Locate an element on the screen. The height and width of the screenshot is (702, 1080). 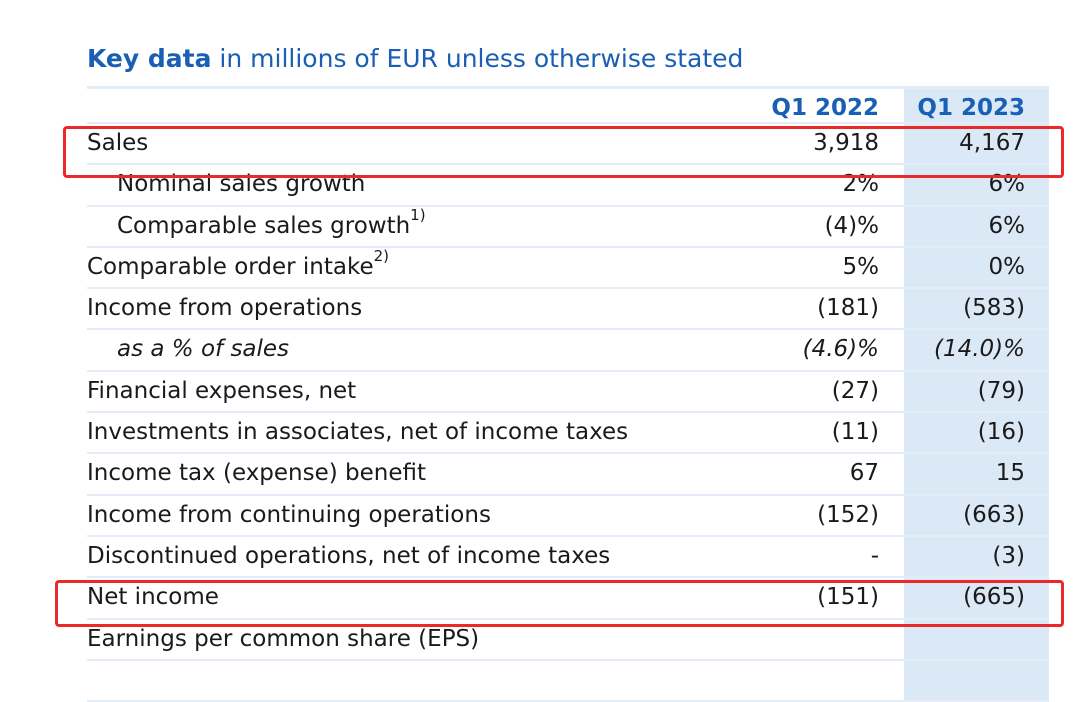
cell-q1-2022: (4.6)% is located at coordinates (840, 349).